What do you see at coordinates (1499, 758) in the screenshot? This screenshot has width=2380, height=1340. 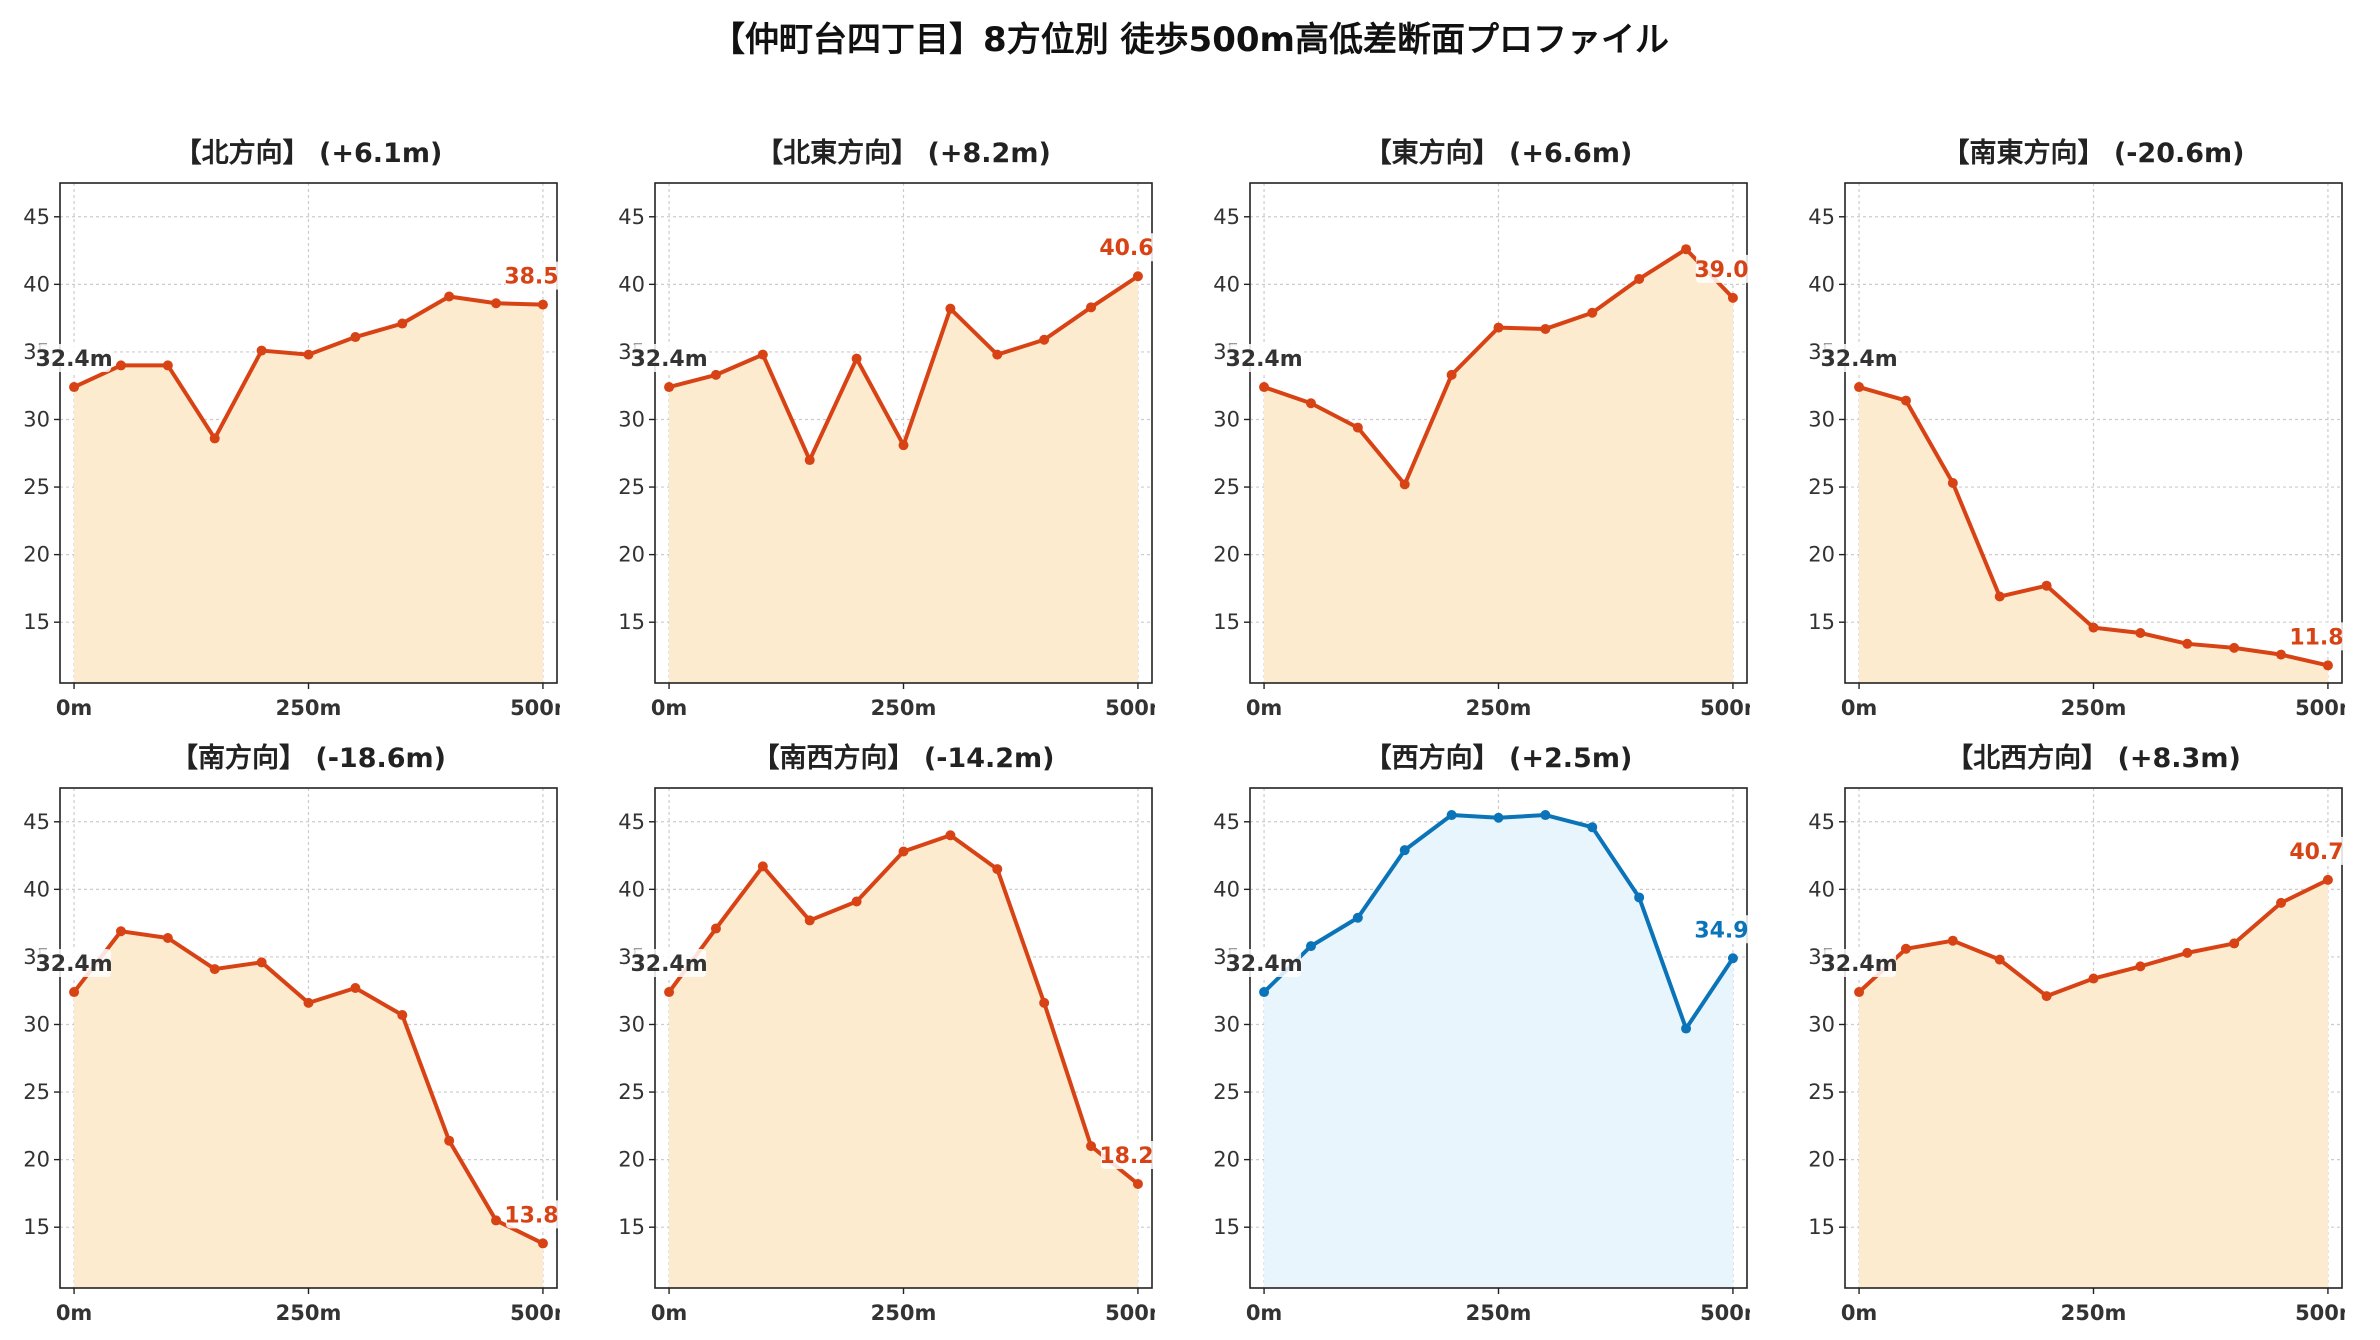 I see `panel-title: 【西方向】 (+2.5m)` at bounding box center [1499, 758].